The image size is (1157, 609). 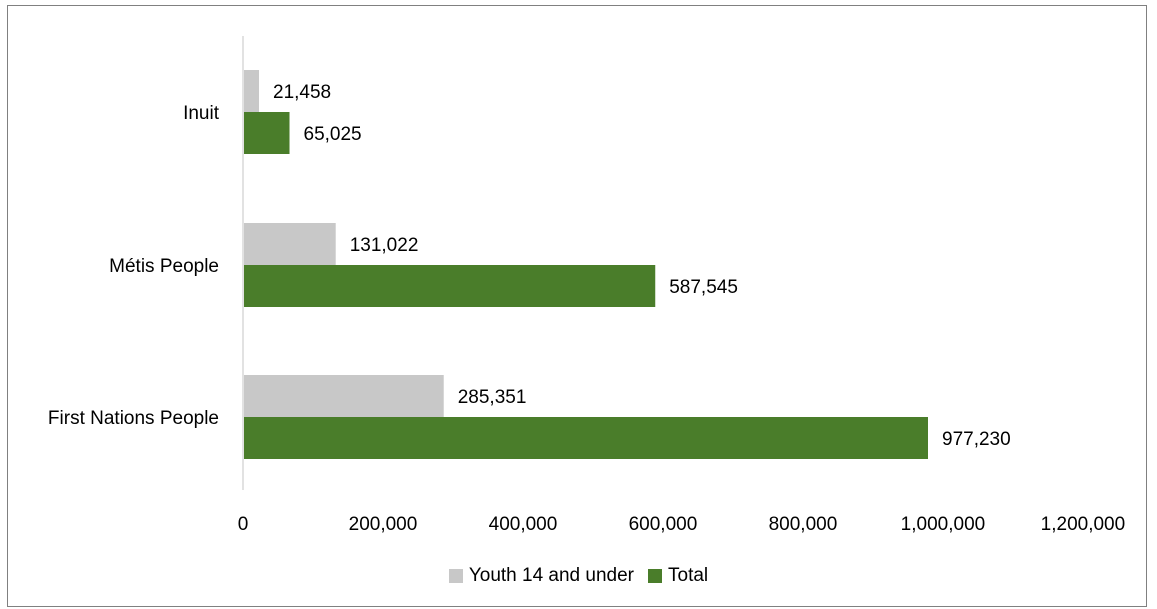 I want to click on x-tick-label: 1,200,000, so click(x=1083, y=524).